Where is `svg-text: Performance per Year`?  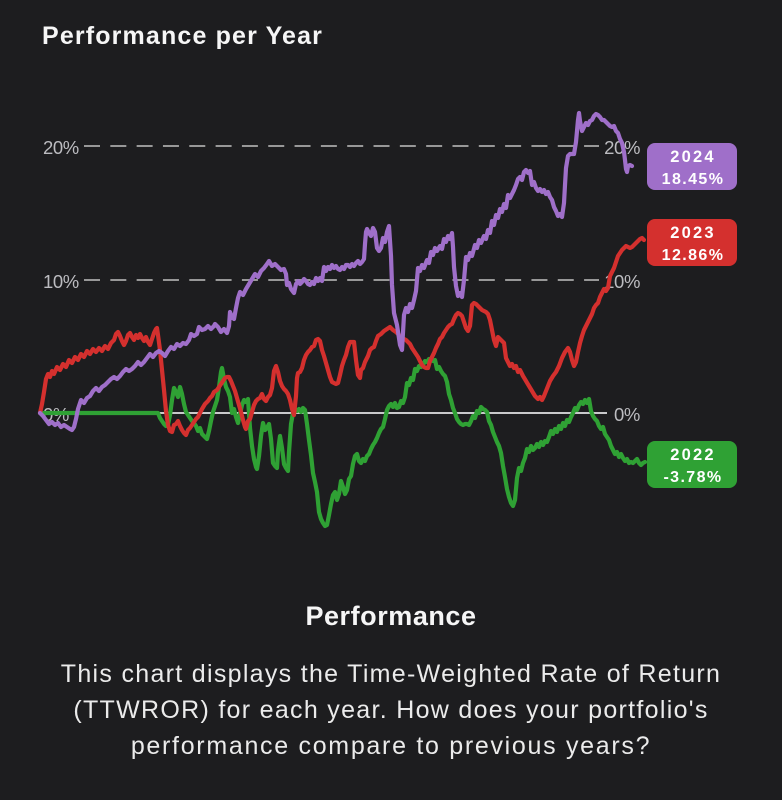 svg-text: Performance per Year is located at coordinates (182, 36).